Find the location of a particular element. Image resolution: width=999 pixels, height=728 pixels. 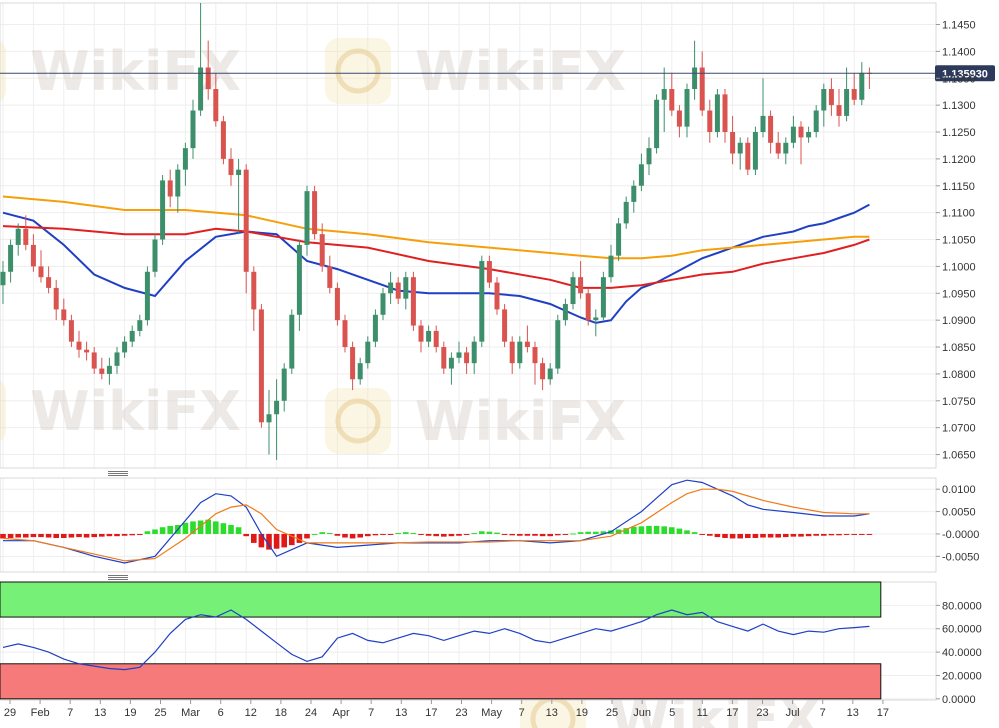

macd-histogram is located at coordinates (436, 534).